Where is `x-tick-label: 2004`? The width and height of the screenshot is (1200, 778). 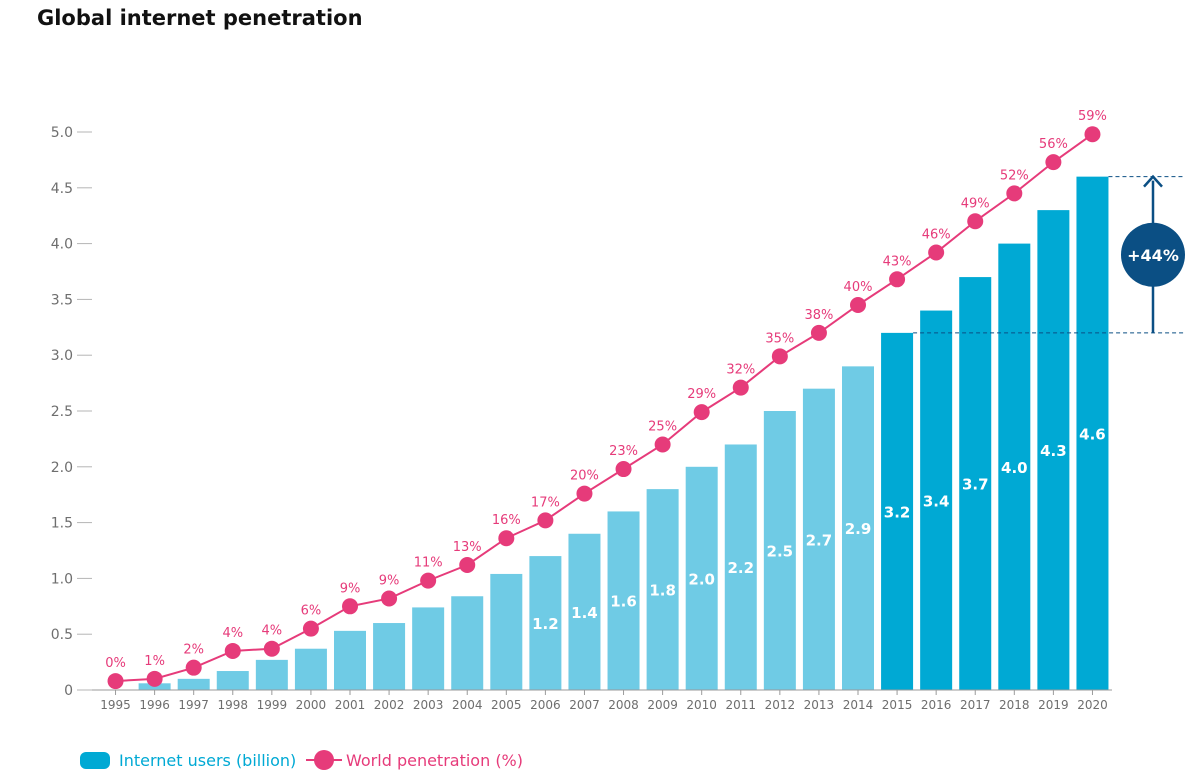 x-tick-label: 2004 is located at coordinates (467, 705).